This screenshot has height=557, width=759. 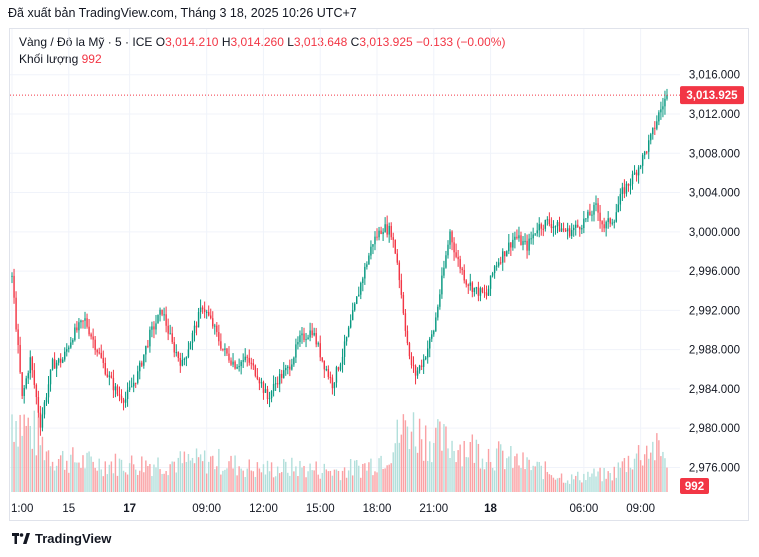 I want to click on footer-brand: TradingView, so click(x=61, y=538).